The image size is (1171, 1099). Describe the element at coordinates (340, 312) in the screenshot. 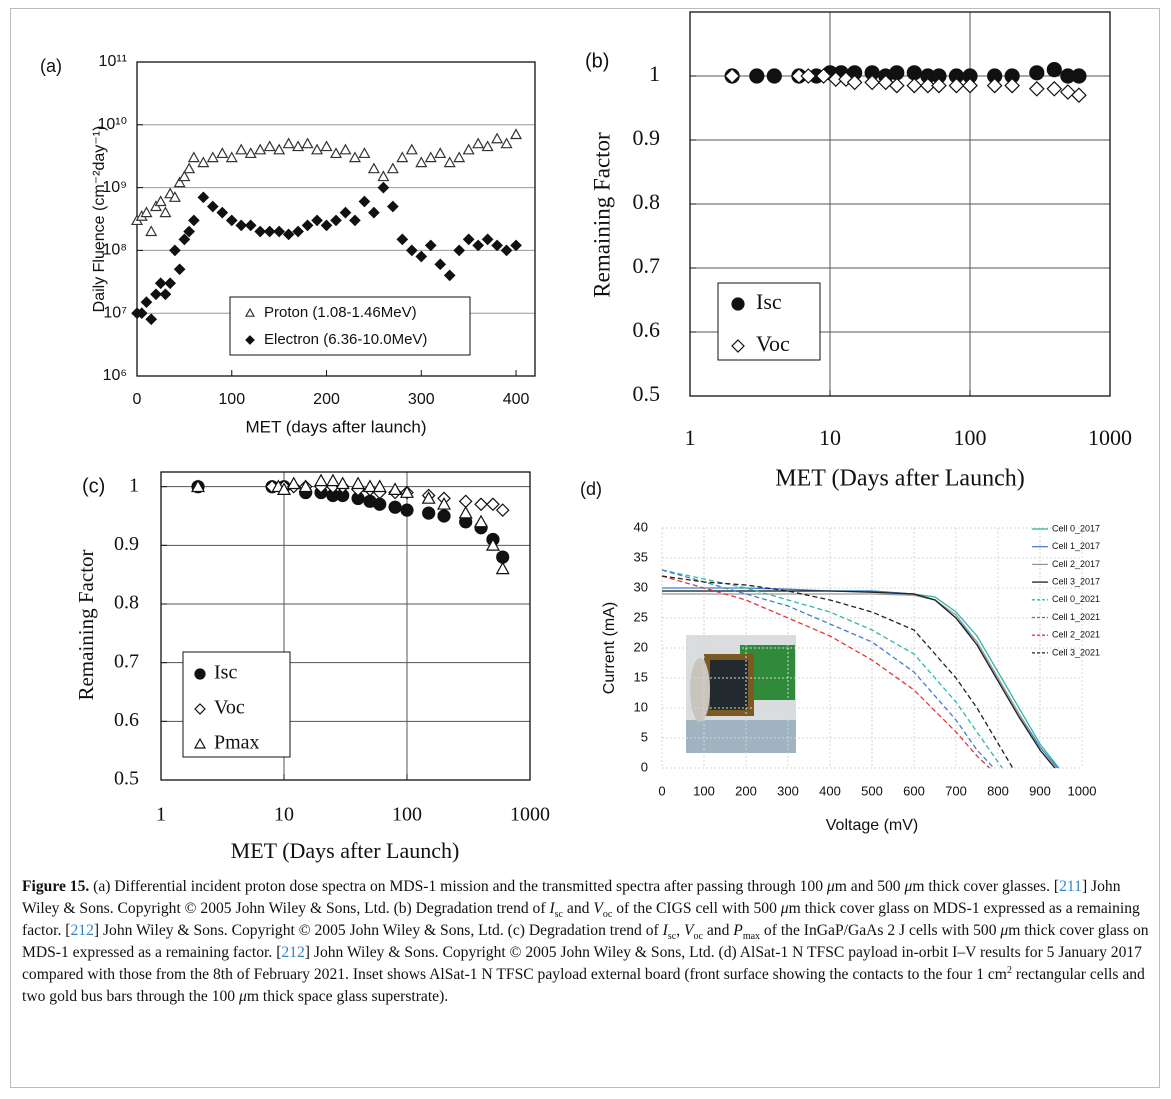

I see `legend-label: Proton (1.08-1.46MeV)` at that location.